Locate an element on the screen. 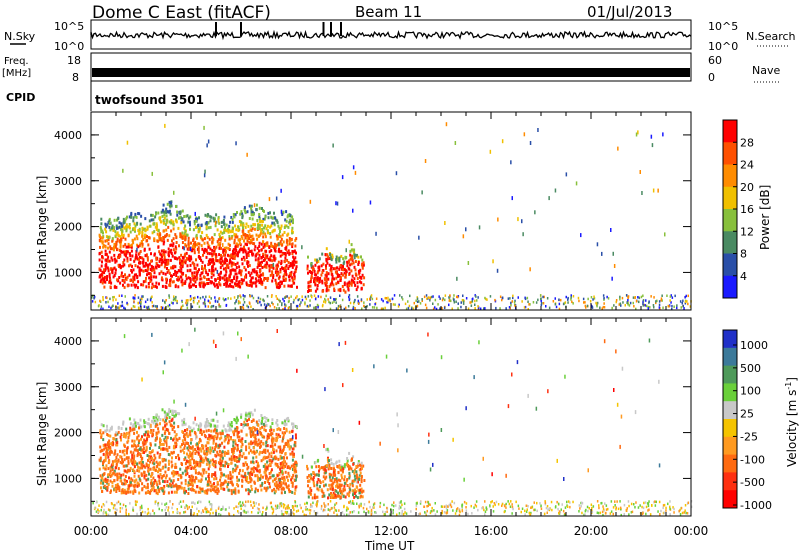 The width and height of the screenshot is (800, 554). power-ytick-label: 4000 is located at coordinates (68, 135).